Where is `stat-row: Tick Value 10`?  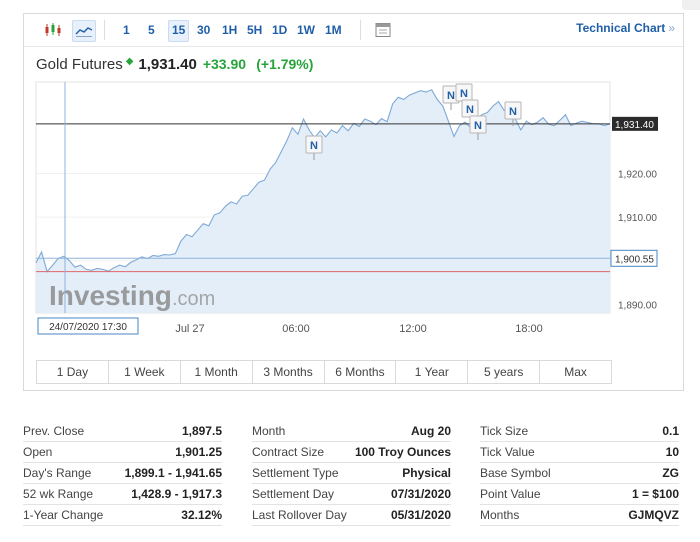
stat-row: Tick Value 10 is located at coordinates (579, 452).